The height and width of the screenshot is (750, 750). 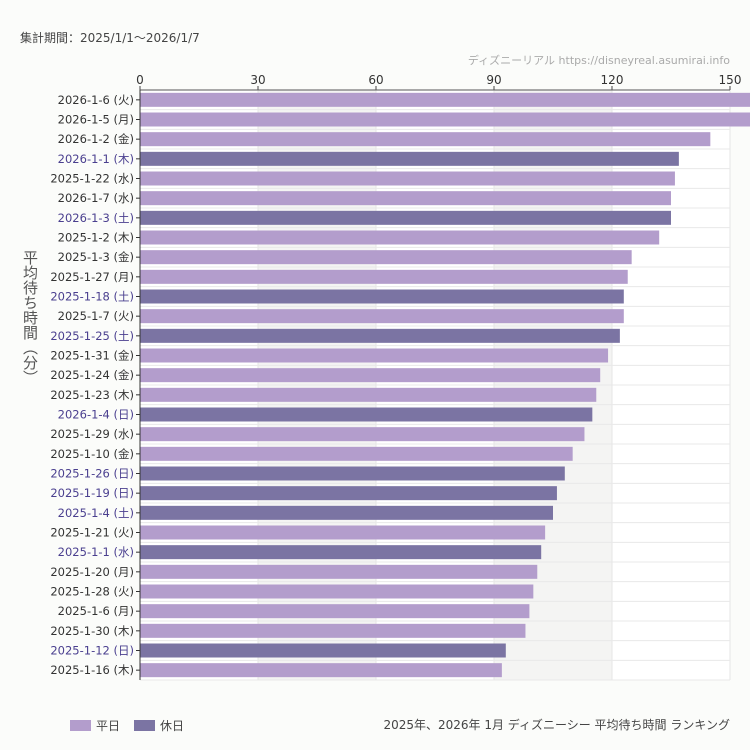 What do you see at coordinates (110, 38) in the screenshot?
I see `aggregation-period: 集計期間：2025/1/1～2026/1/7` at bounding box center [110, 38].